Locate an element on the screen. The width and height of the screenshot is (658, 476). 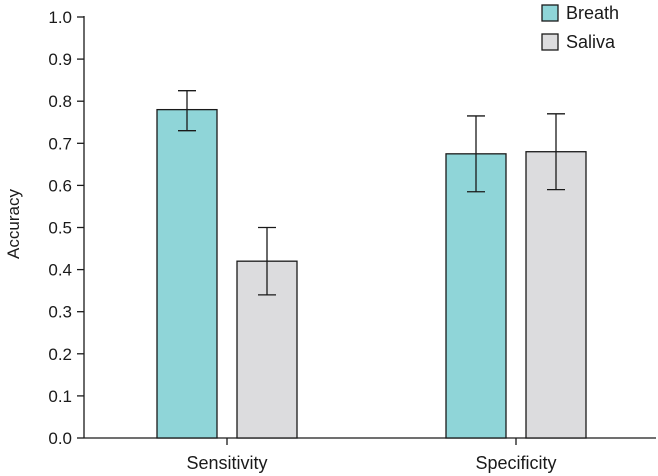
y-tick-label: 0.2 is located at coordinates (60, 354).